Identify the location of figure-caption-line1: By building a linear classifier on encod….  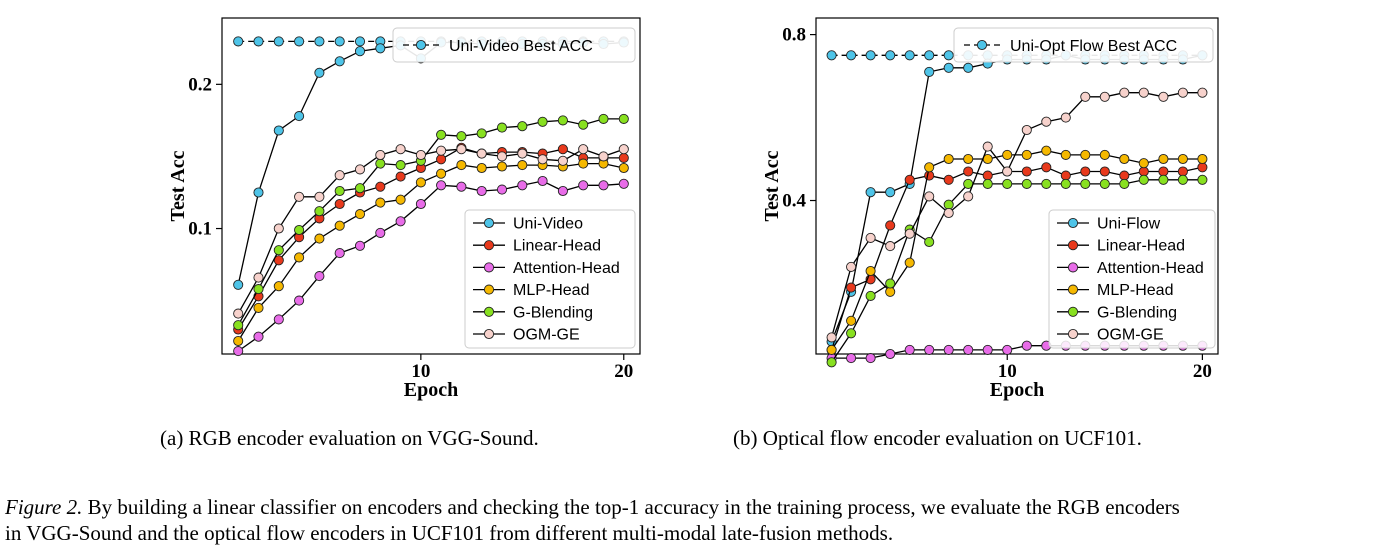
(631, 507).